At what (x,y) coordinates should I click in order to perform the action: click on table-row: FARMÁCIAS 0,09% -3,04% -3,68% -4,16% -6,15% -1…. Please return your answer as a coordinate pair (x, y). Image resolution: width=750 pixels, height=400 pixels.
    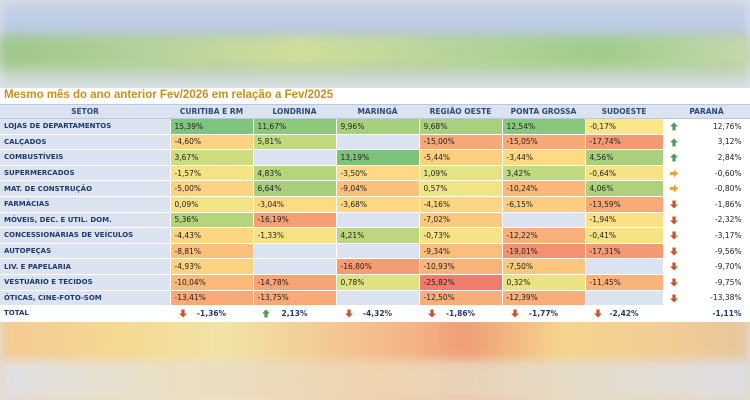
    Looking at the image, I should click on (375, 204).